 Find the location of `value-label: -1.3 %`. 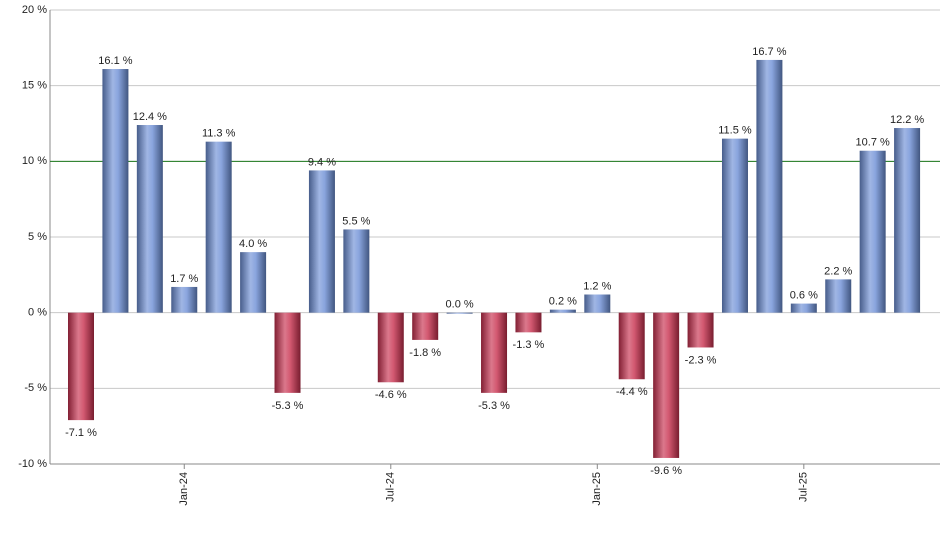

value-label: -1.3 % is located at coordinates (529, 345).